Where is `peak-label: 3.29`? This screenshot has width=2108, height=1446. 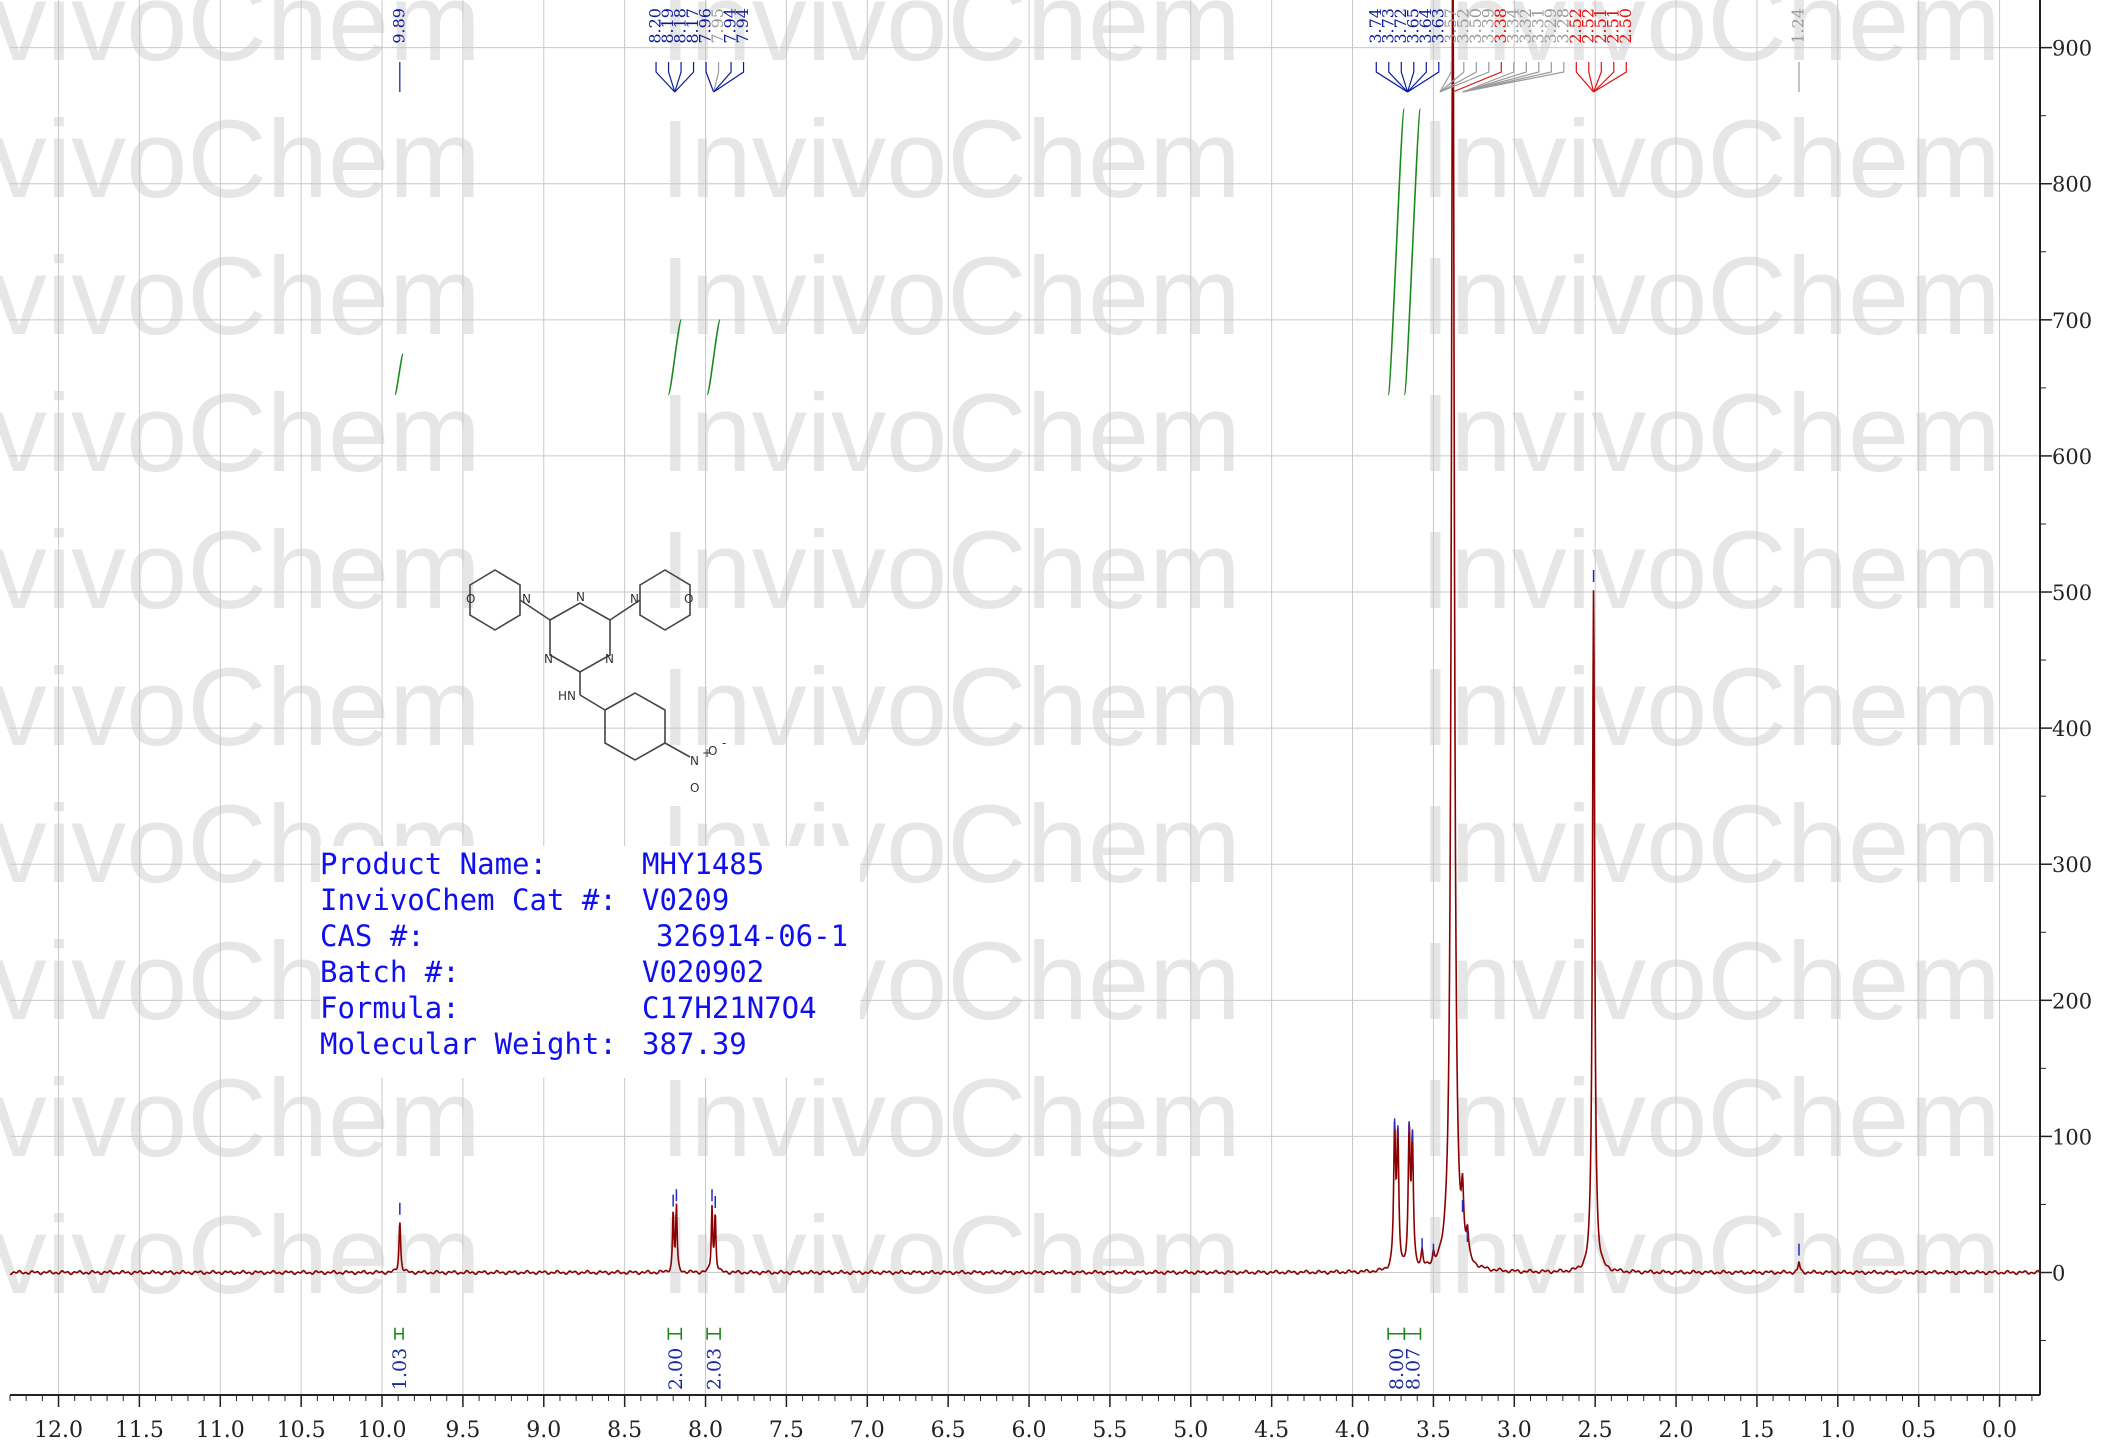 peak-label: 3.29 is located at coordinates (1550, 26).